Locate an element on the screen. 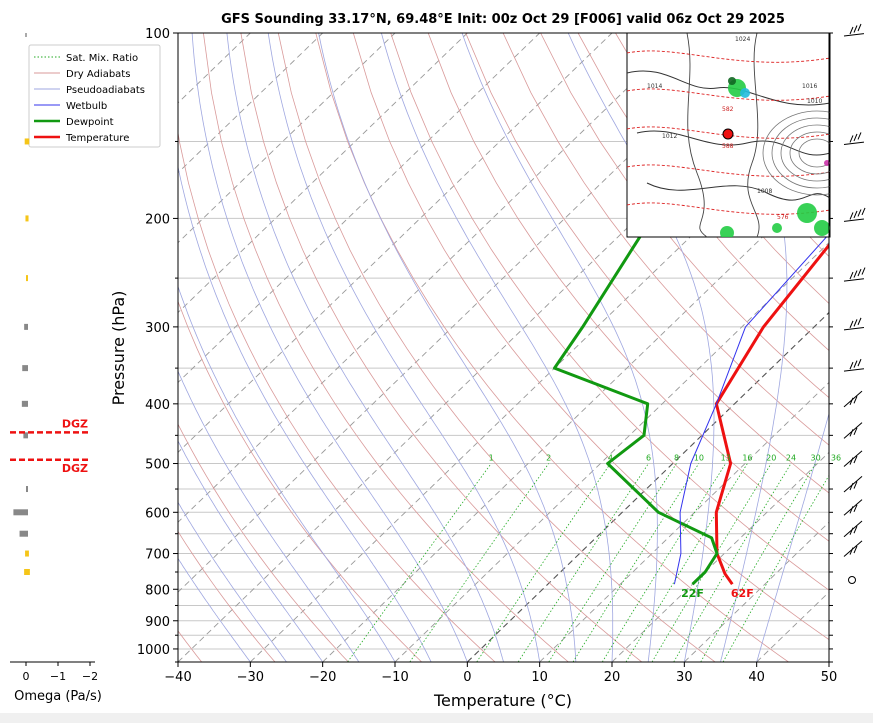  map-thickness-contour is located at coordinates (728, 56).